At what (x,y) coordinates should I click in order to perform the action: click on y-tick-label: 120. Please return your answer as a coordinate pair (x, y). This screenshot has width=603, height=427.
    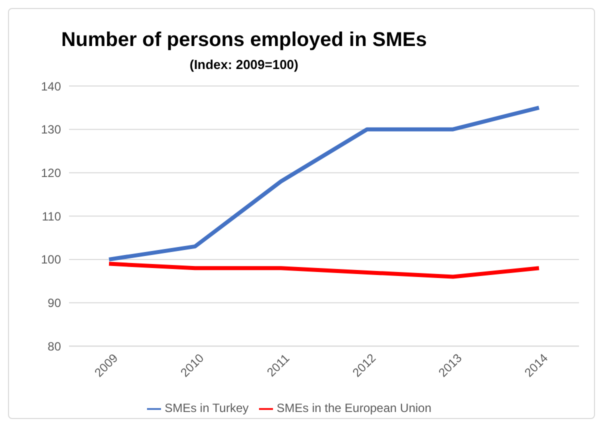
    Looking at the image, I should click on (51, 173).